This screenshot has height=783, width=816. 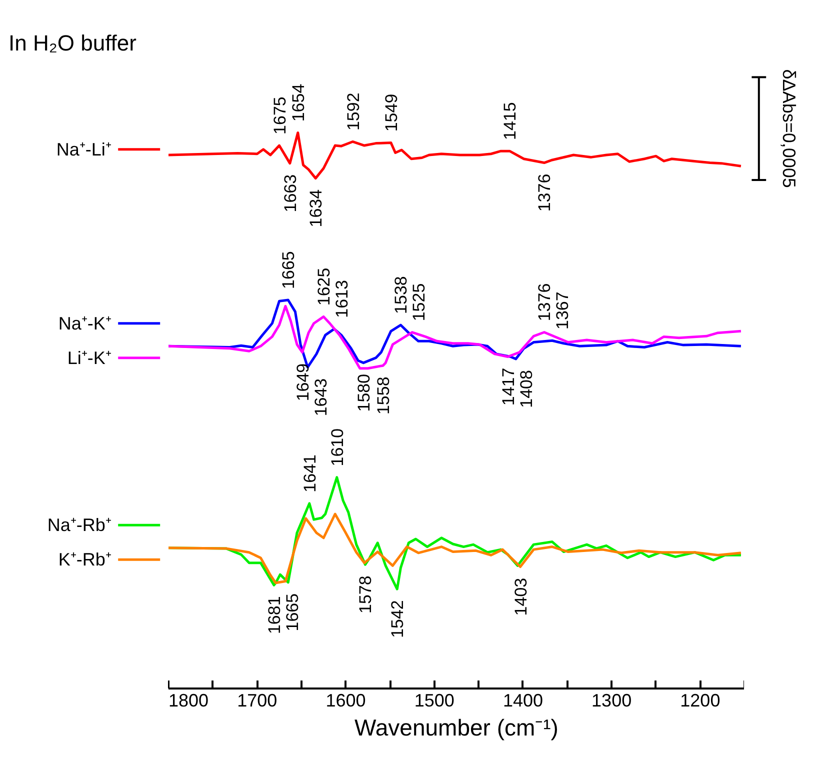 What do you see at coordinates (342, 299) in the screenshot?
I see `annotation: 1613` at bounding box center [342, 299].